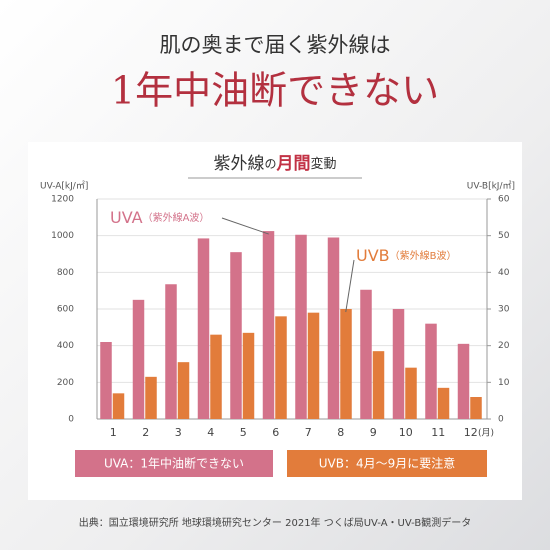 The width and height of the screenshot is (550, 550). What do you see at coordinates (275, 45) in the screenshot?
I see `subtitle: 肌の奥まで届く紫外線は` at bounding box center [275, 45].